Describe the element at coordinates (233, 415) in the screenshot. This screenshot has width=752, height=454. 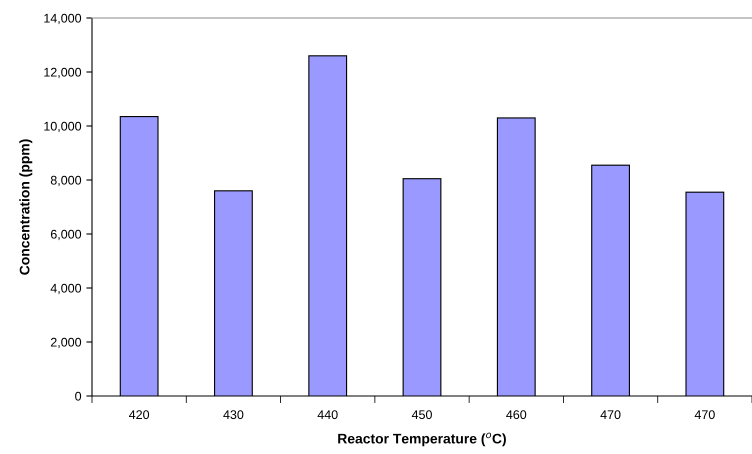
I see `x-tick-label: 430` at that location.